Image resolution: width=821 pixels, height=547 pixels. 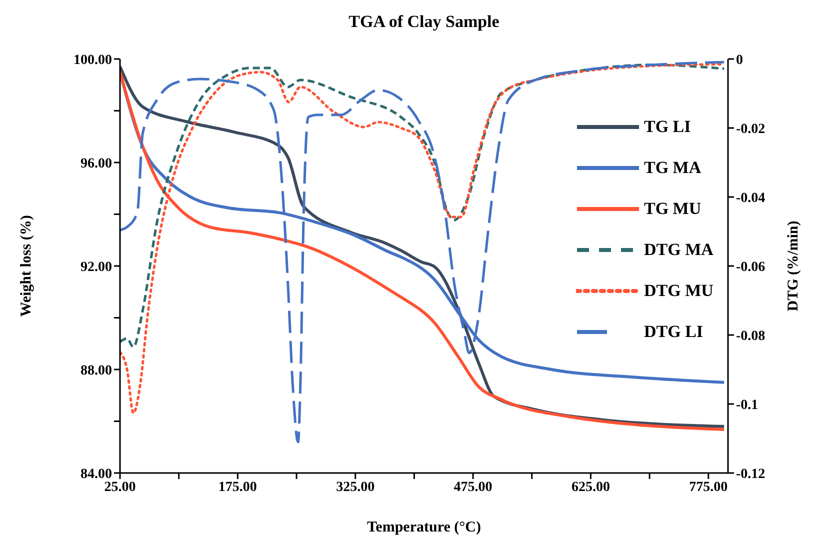 I want to click on x-tick-label: 25.00, so click(x=120, y=487).